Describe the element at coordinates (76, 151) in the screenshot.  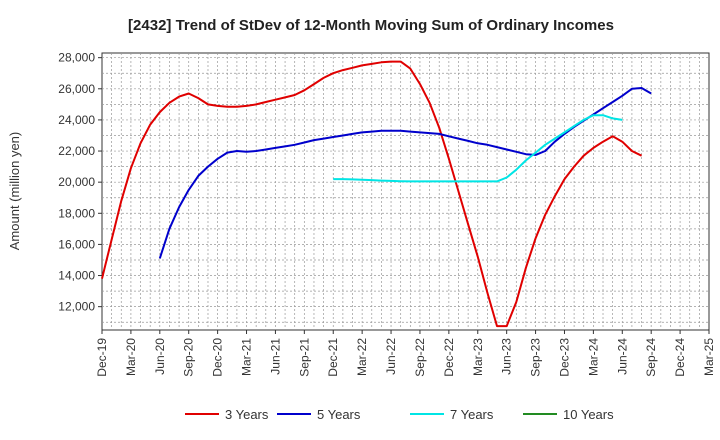
I see `y-tick-label: 22,000` at that location.